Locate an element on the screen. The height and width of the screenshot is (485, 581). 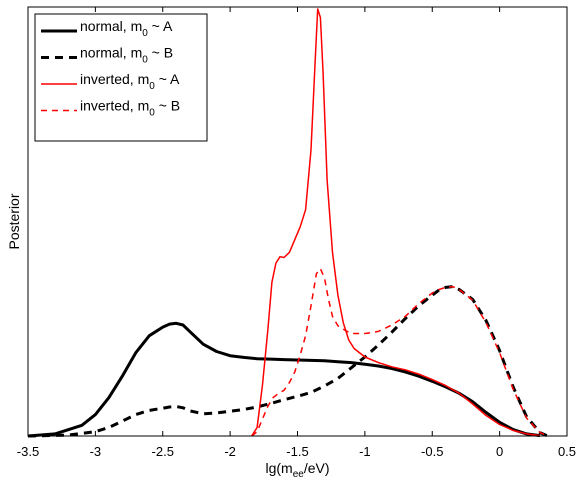
legend-box is located at coordinates (121, 77).